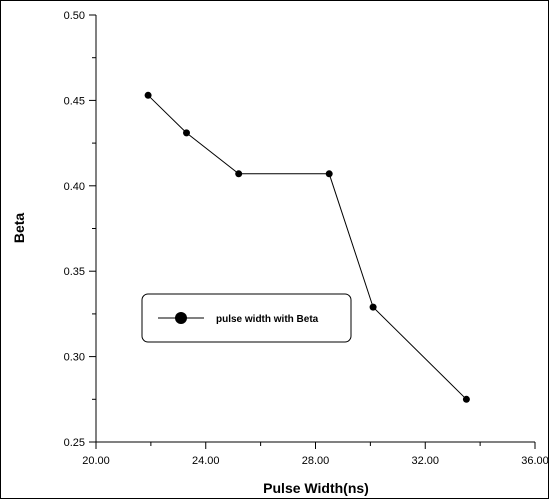  What do you see at coordinates (206, 461) in the screenshot?
I see `x-tick-label: 24.00` at bounding box center [206, 461].